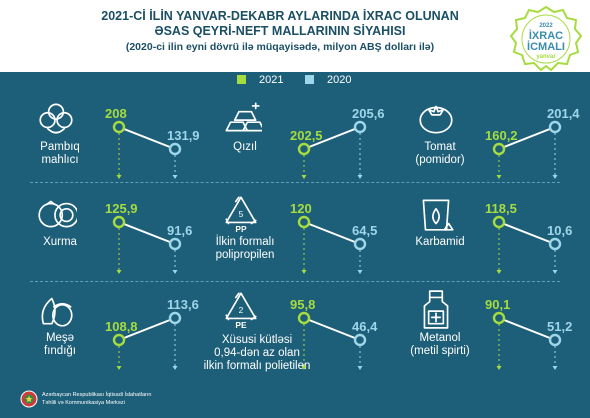 This screenshot has height=418, width=590. I want to click on item-card: Meşə fındığı 108,8 113,6, so click(107, 331).